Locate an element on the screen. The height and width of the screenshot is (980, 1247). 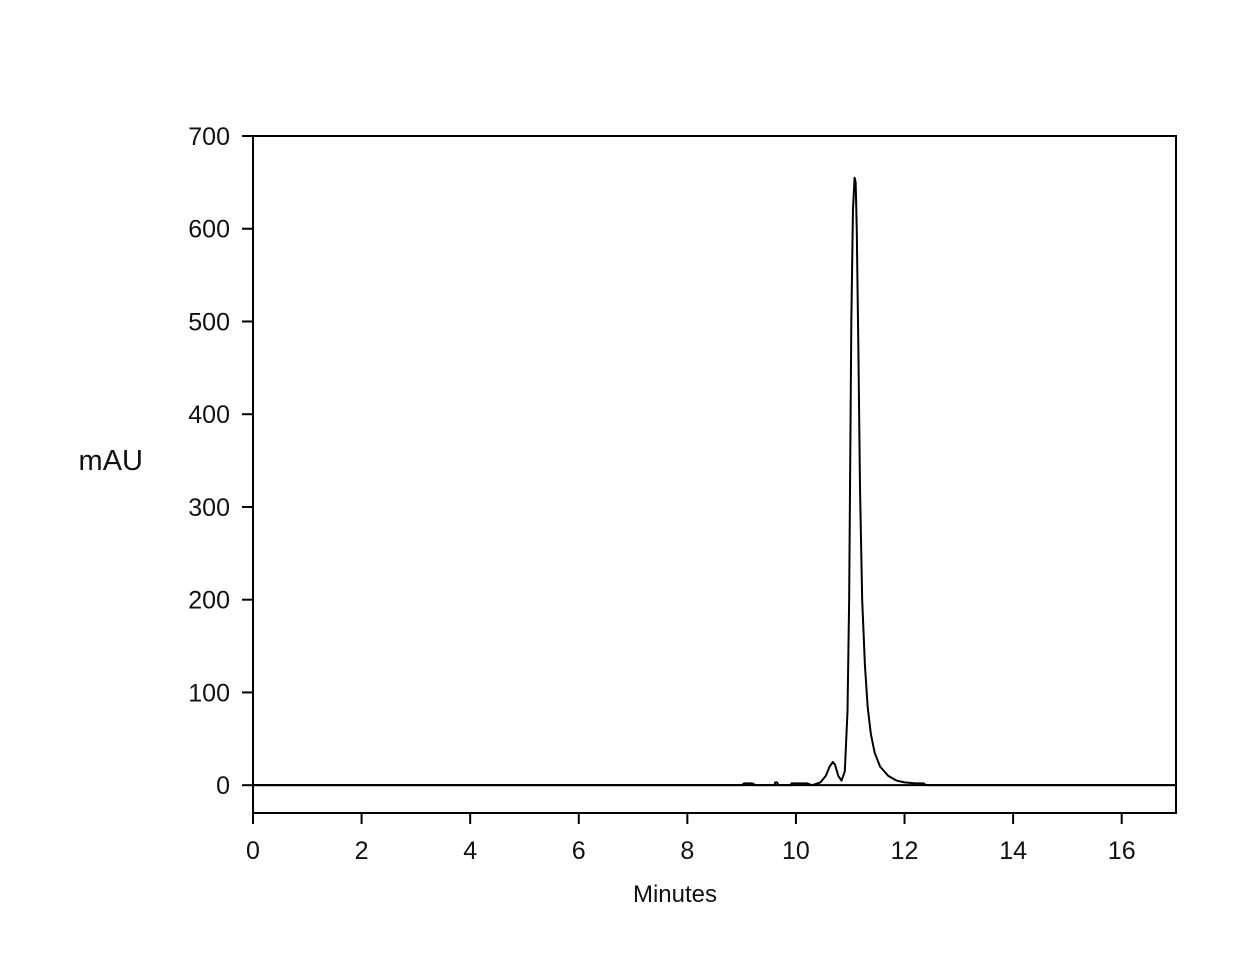
y-tick-label: 300 is located at coordinates (209, 508).